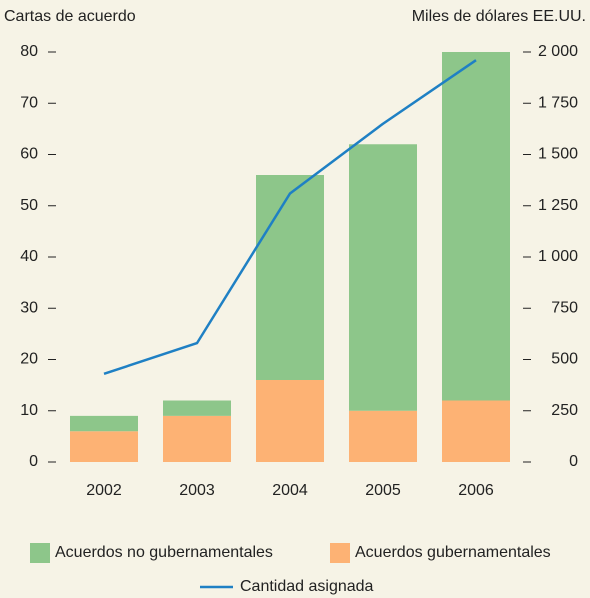 This screenshot has width=590, height=598. I want to click on y2-tick-label: 1 500, so click(558, 154).